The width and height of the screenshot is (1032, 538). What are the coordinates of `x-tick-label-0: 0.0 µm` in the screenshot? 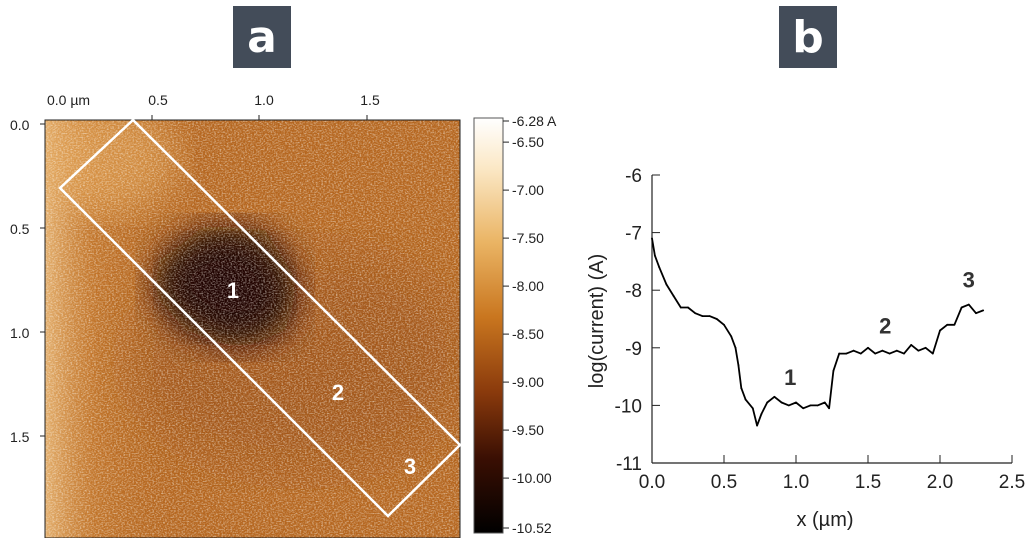 It's located at (68, 100).